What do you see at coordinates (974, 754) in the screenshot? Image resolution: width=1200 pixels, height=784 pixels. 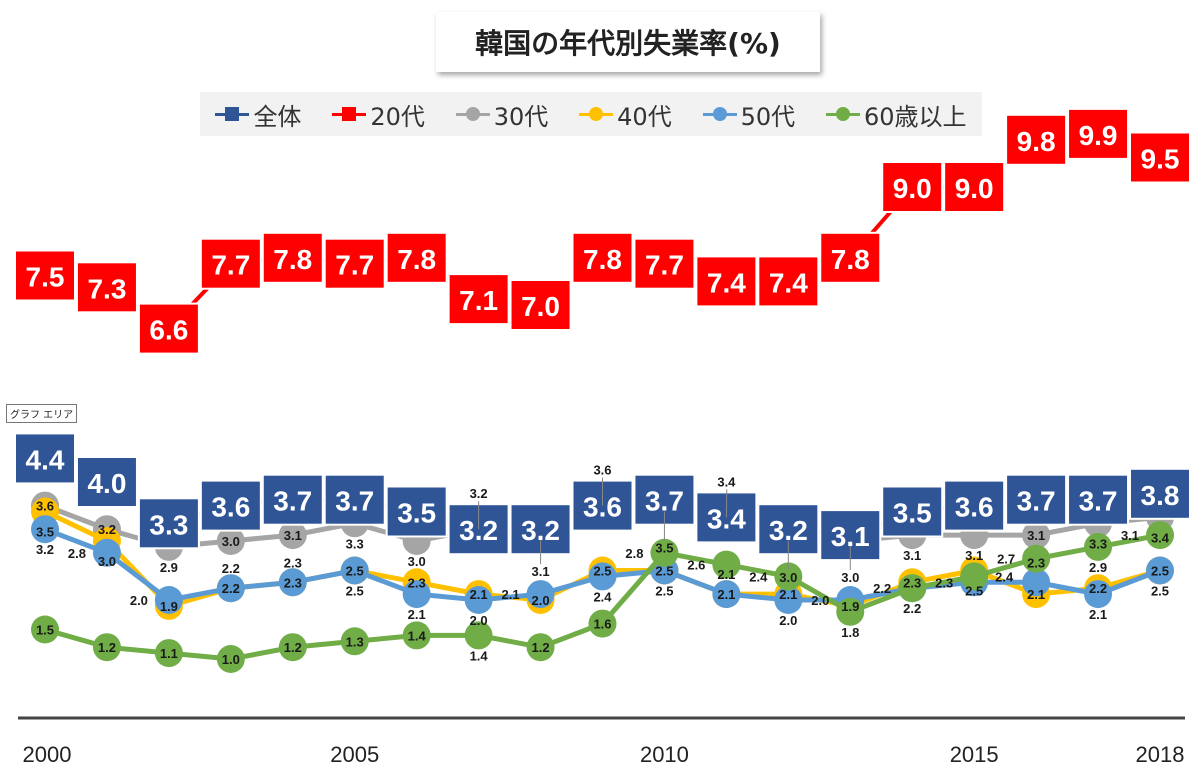 I see `x-tick-label: 2015` at bounding box center [974, 754].